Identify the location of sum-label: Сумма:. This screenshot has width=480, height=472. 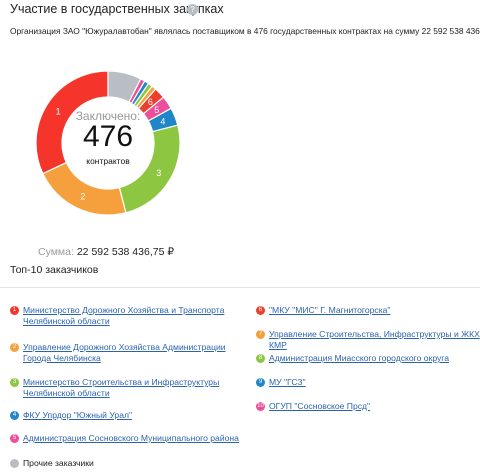
(56, 252).